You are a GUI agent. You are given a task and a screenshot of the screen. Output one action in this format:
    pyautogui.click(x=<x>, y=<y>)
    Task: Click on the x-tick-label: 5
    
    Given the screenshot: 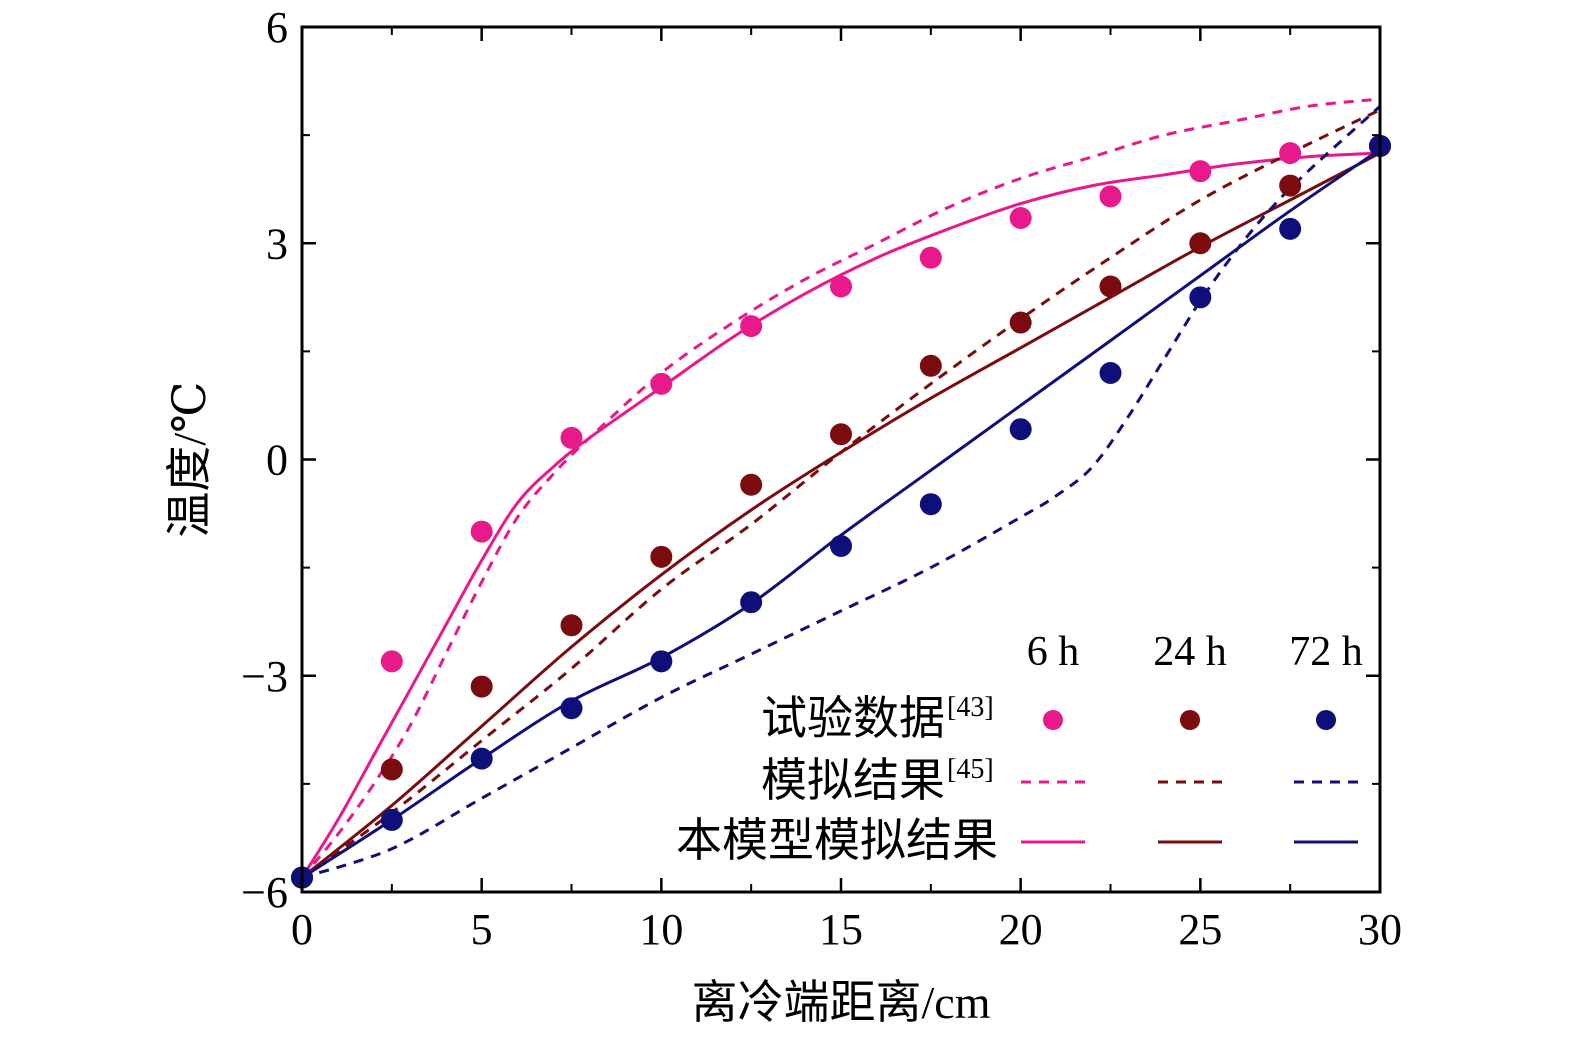 What is the action you would take?
    pyautogui.click(x=482, y=929)
    